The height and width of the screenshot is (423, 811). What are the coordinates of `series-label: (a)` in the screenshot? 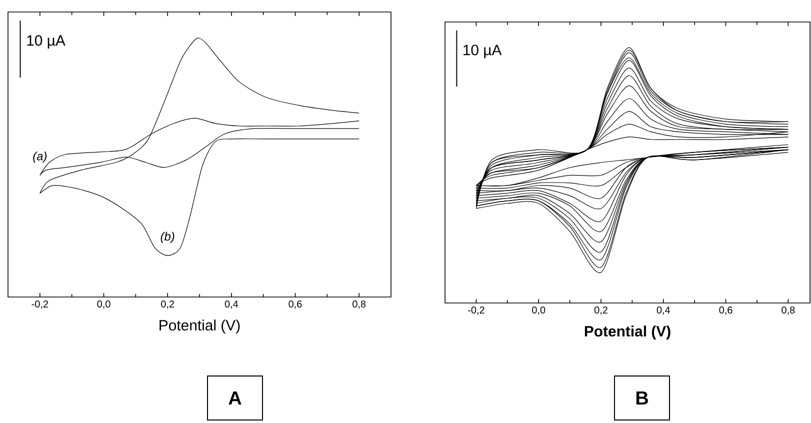 It's located at (40, 157).